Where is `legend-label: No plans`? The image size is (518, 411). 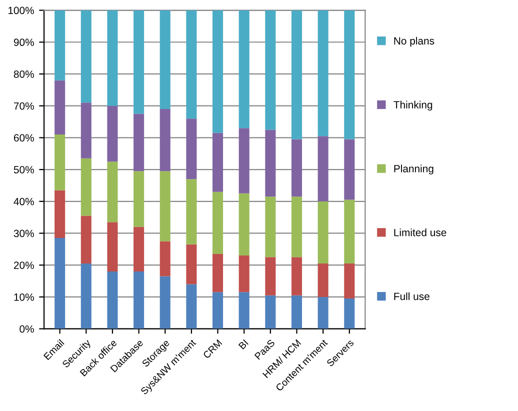 legend-label: No plans is located at coordinates (414, 41).